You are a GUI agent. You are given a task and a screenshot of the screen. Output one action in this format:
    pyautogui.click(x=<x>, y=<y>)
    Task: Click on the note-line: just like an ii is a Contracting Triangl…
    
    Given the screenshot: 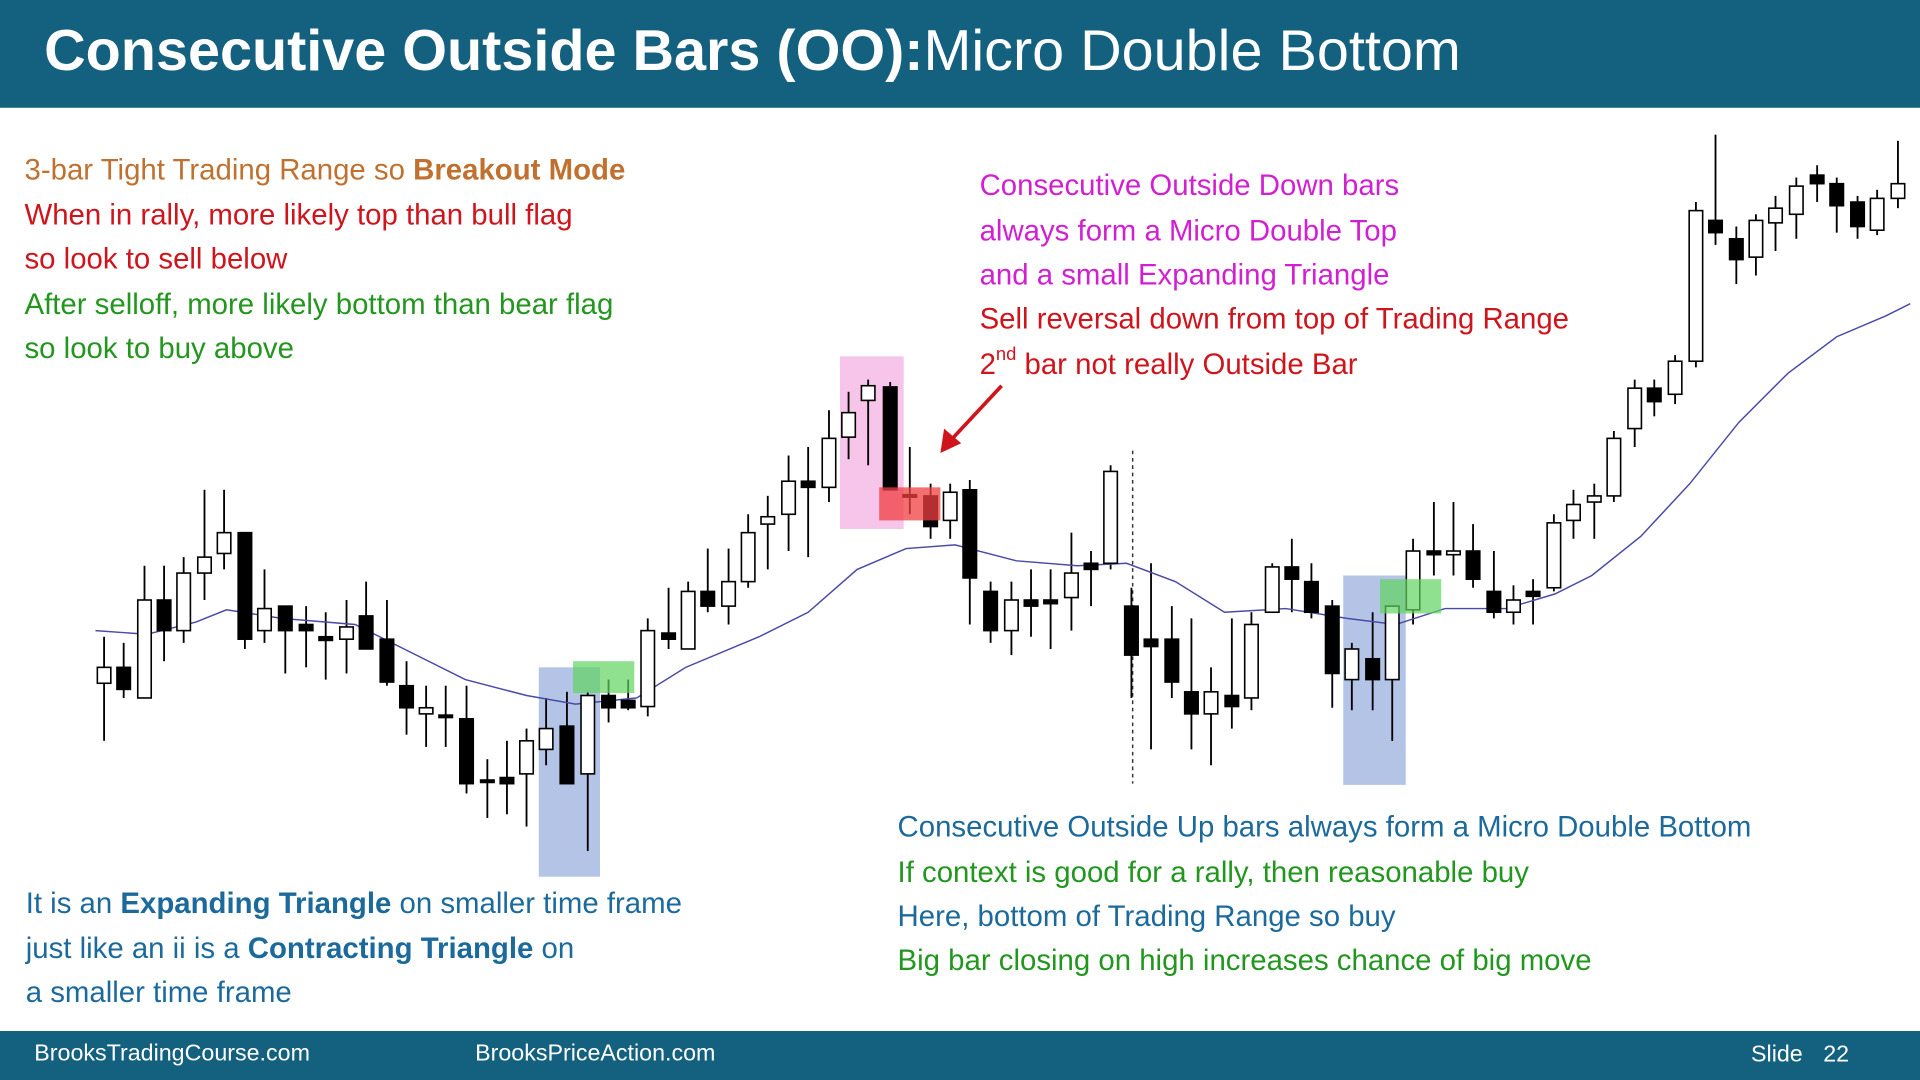 What is the action you would take?
    pyautogui.click(x=300, y=948)
    